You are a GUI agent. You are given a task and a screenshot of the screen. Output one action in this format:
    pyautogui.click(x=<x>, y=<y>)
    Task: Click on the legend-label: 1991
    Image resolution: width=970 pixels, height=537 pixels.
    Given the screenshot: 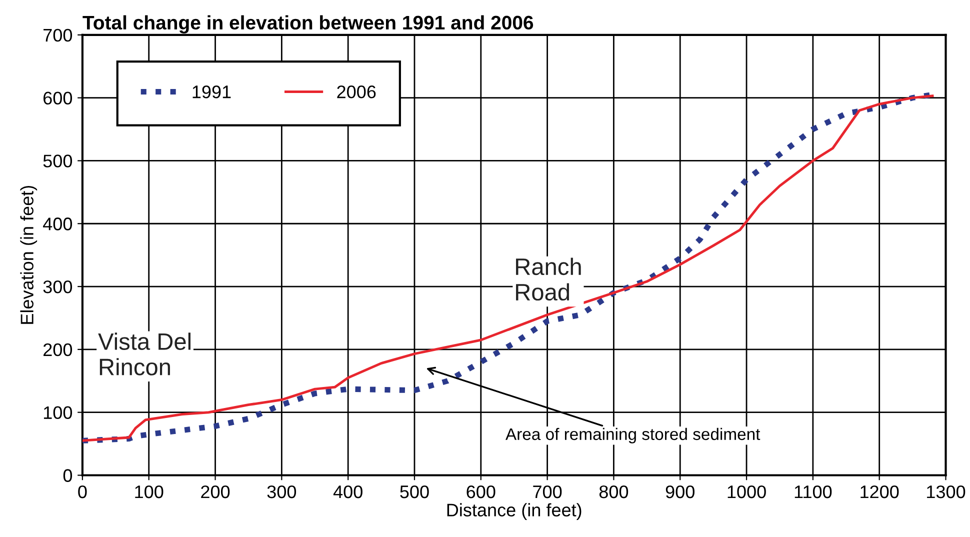 What is the action you would take?
    pyautogui.click(x=211, y=91)
    